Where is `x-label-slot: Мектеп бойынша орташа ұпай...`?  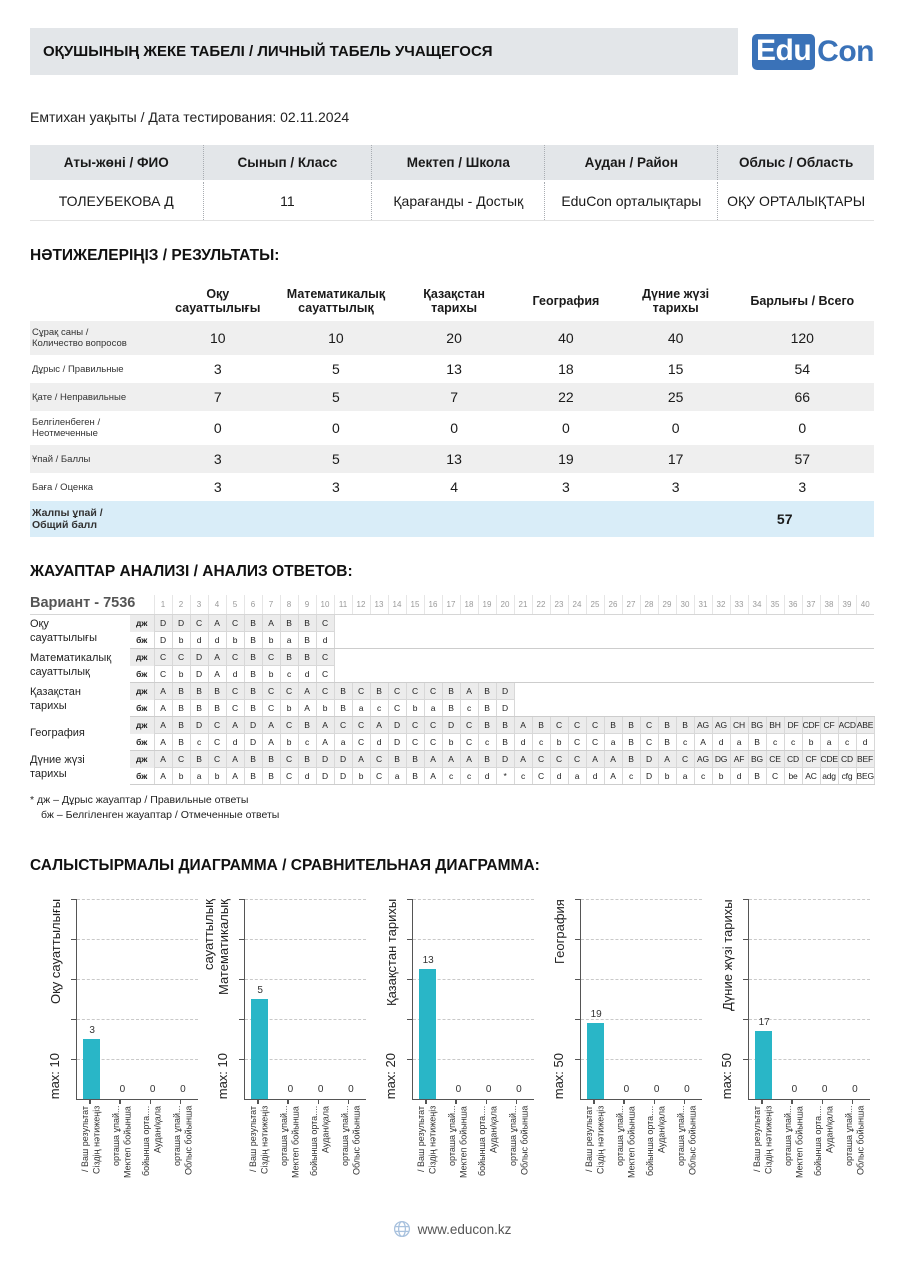 x-label-slot: Мектеп бойынша орташа ұпай... is located at coordinates (122, 1159).